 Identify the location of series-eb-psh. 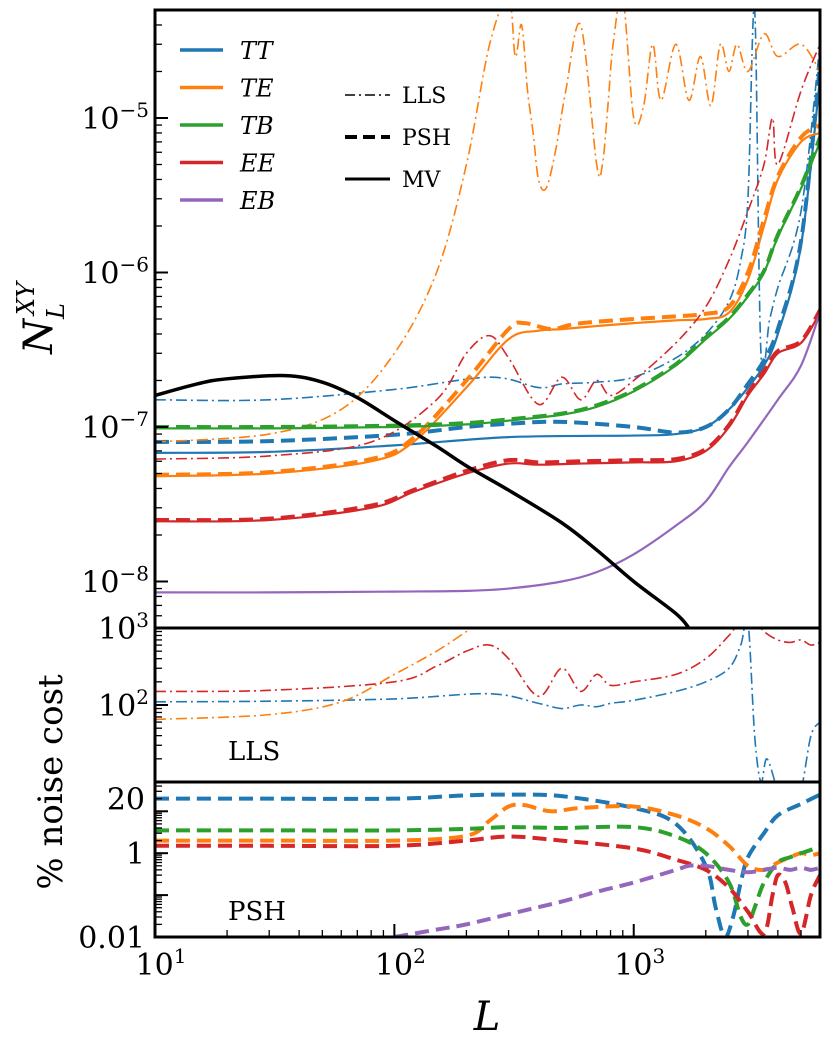
(607, 900).